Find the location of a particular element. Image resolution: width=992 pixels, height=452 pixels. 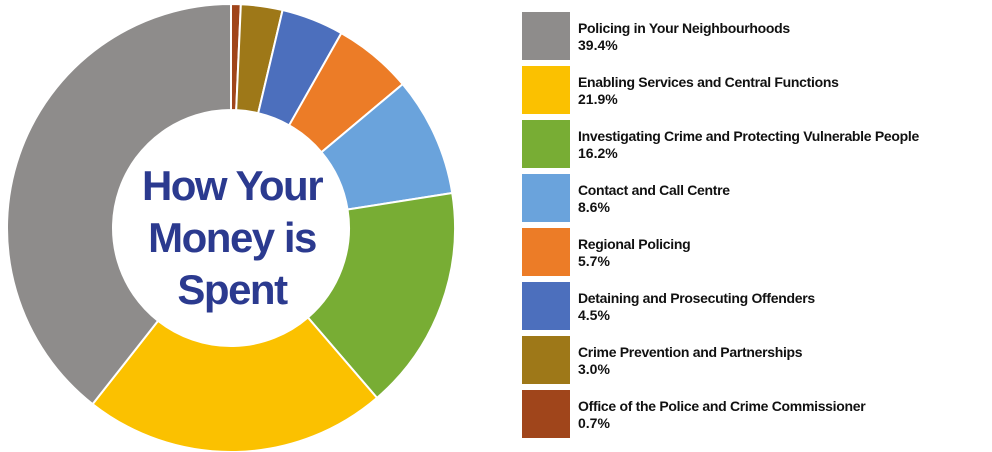

legend-item-detaining-prosecuting: Detaining and Prosecuting Offenders 4.5% is located at coordinates (755, 306).